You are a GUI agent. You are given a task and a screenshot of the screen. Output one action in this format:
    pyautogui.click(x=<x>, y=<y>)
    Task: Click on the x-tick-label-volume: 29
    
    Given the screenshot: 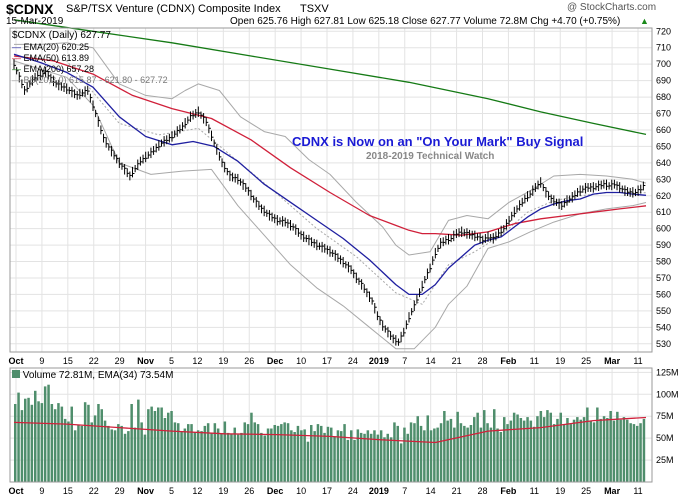 What is the action you would take?
    pyautogui.click(x=120, y=491)
    